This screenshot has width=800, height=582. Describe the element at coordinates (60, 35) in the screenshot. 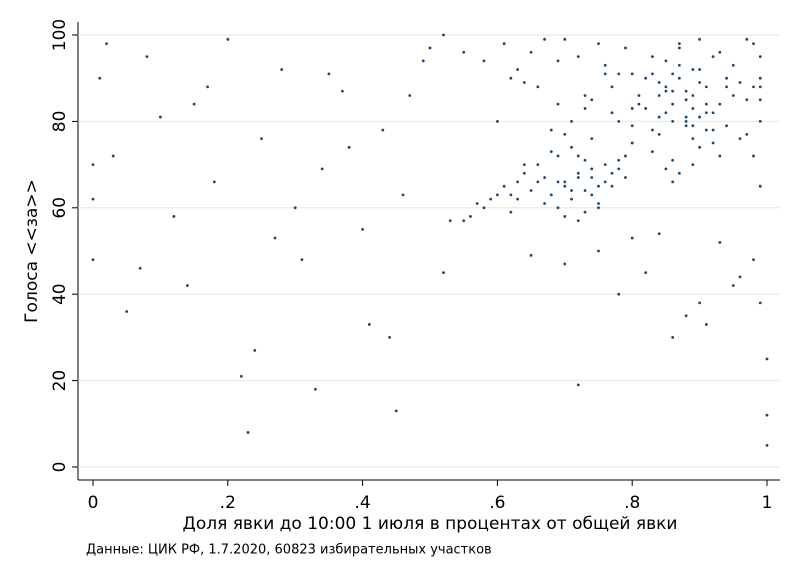

I see `y-tick-label: 100` at that location.